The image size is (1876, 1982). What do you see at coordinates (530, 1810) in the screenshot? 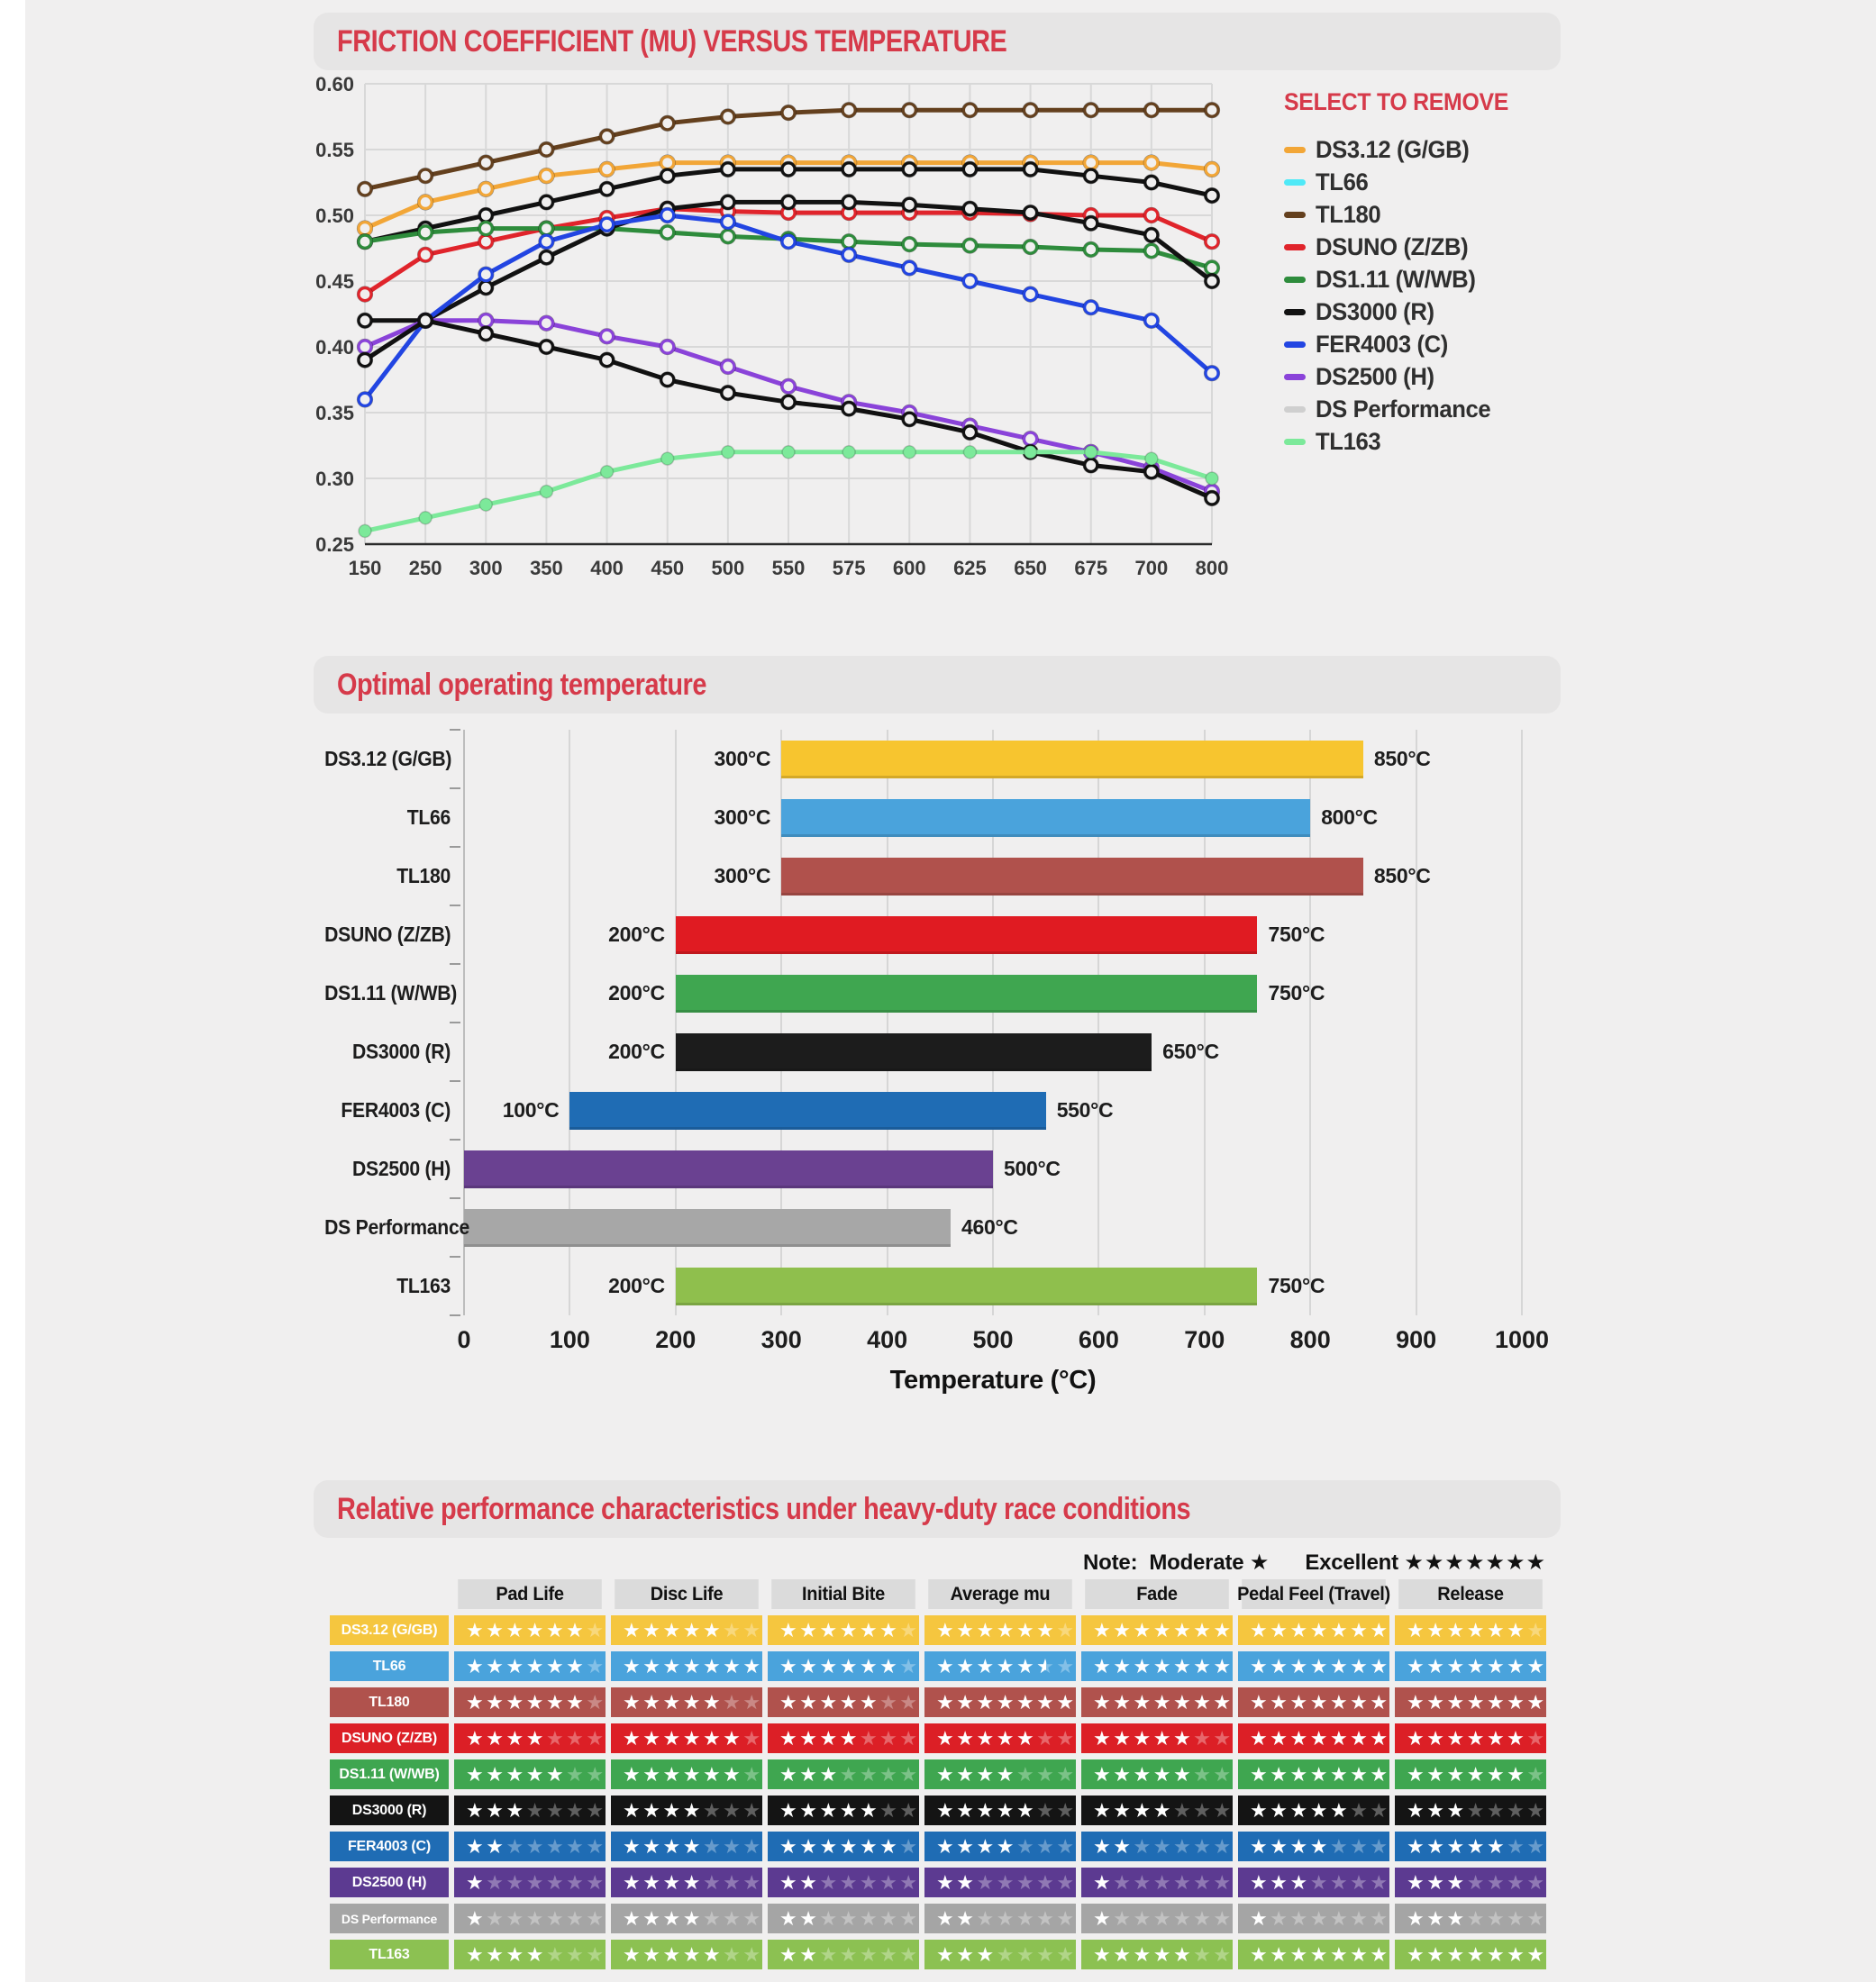
I see `rating-cell-DS3000 (R)-Pad Life: ★ ★ ★ ★ ★ ★ ★` at bounding box center [530, 1810].